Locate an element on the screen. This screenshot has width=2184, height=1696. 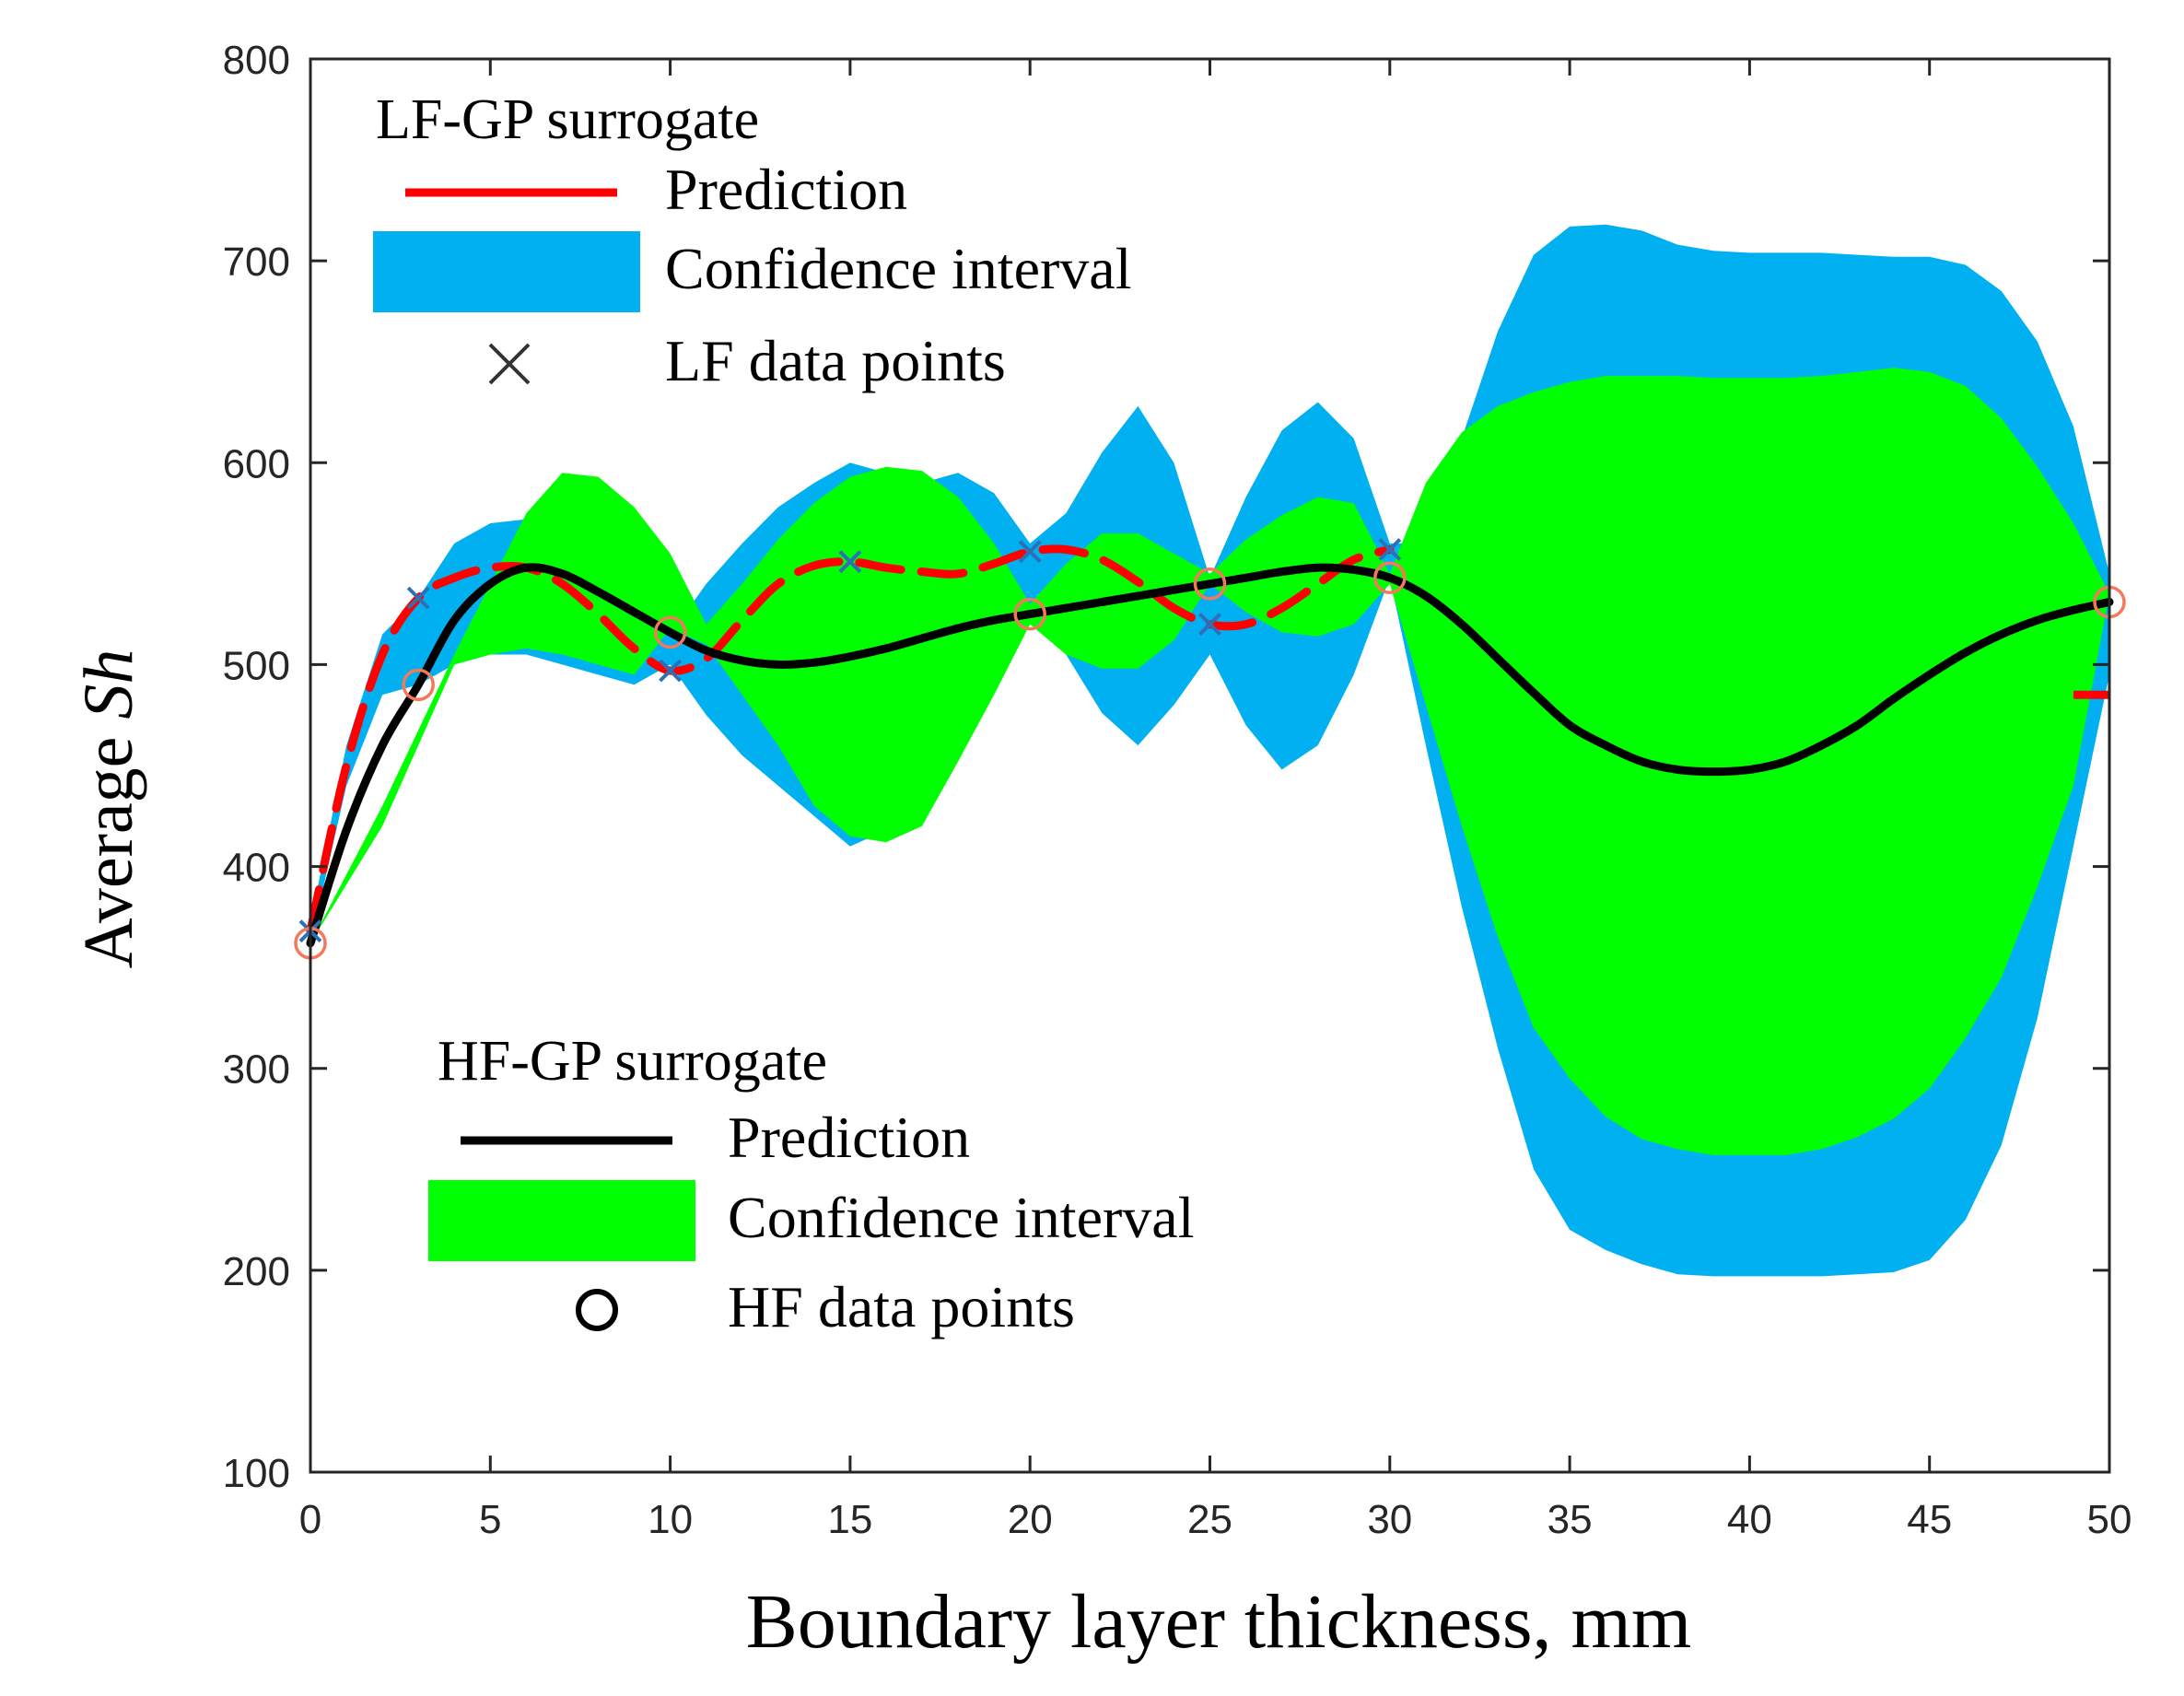
legend-entry-label: HF data points is located at coordinates (901, 1306).